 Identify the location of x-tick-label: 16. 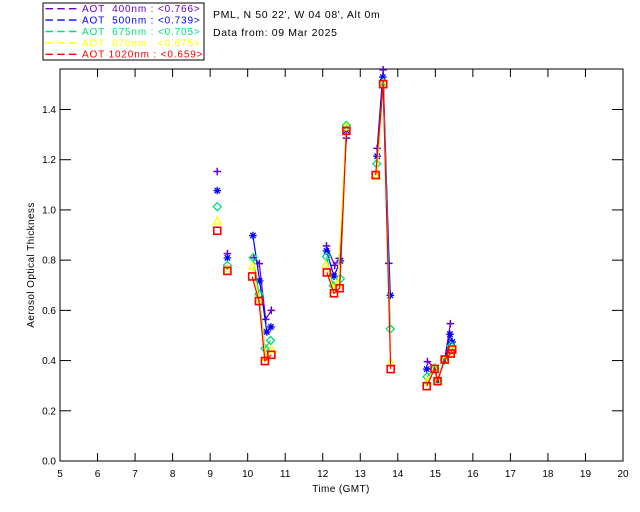
(473, 474).